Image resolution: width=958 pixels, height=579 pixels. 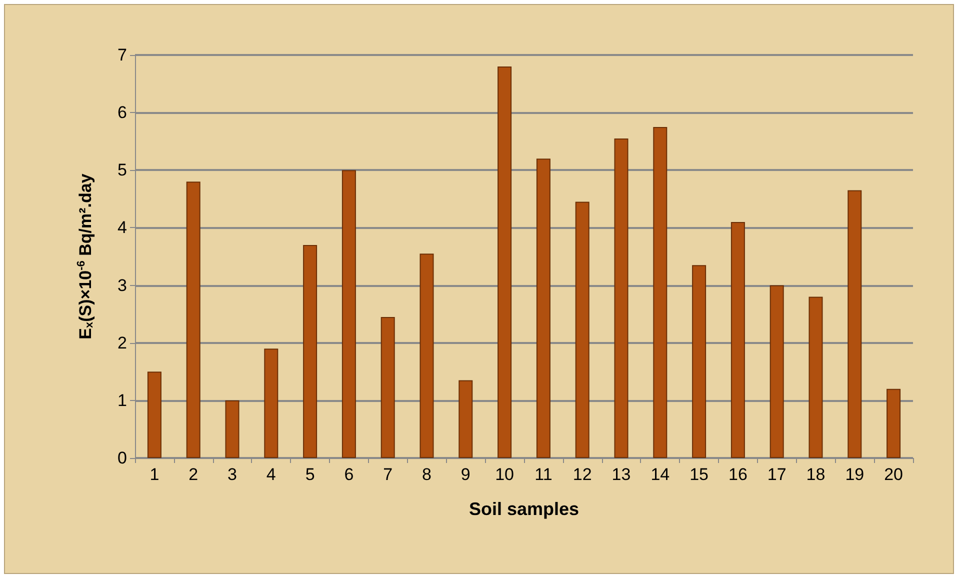 What do you see at coordinates (660, 474) in the screenshot?
I see `x-tick-label: 14` at bounding box center [660, 474].